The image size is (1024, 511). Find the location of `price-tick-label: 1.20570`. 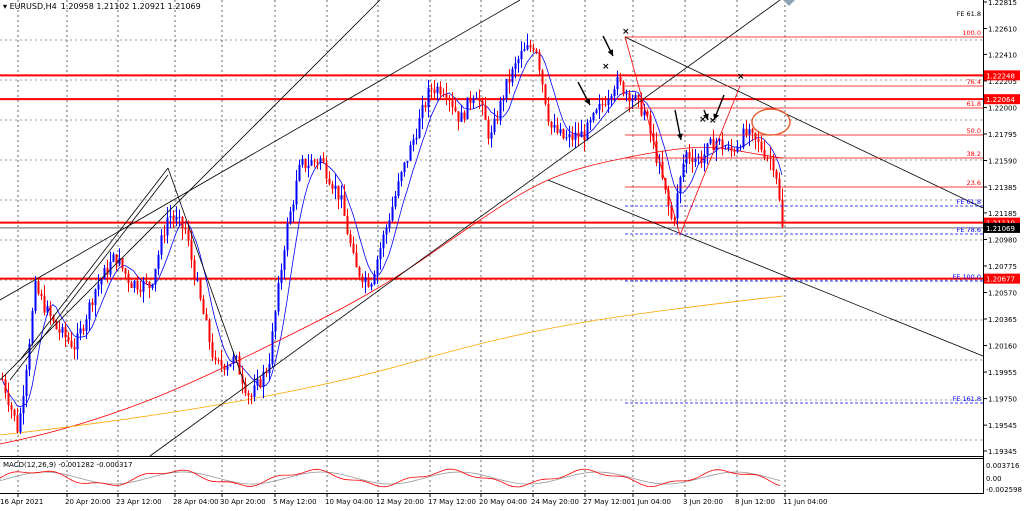

price-tick-label: 1.20570 is located at coordinates (1002, 293).